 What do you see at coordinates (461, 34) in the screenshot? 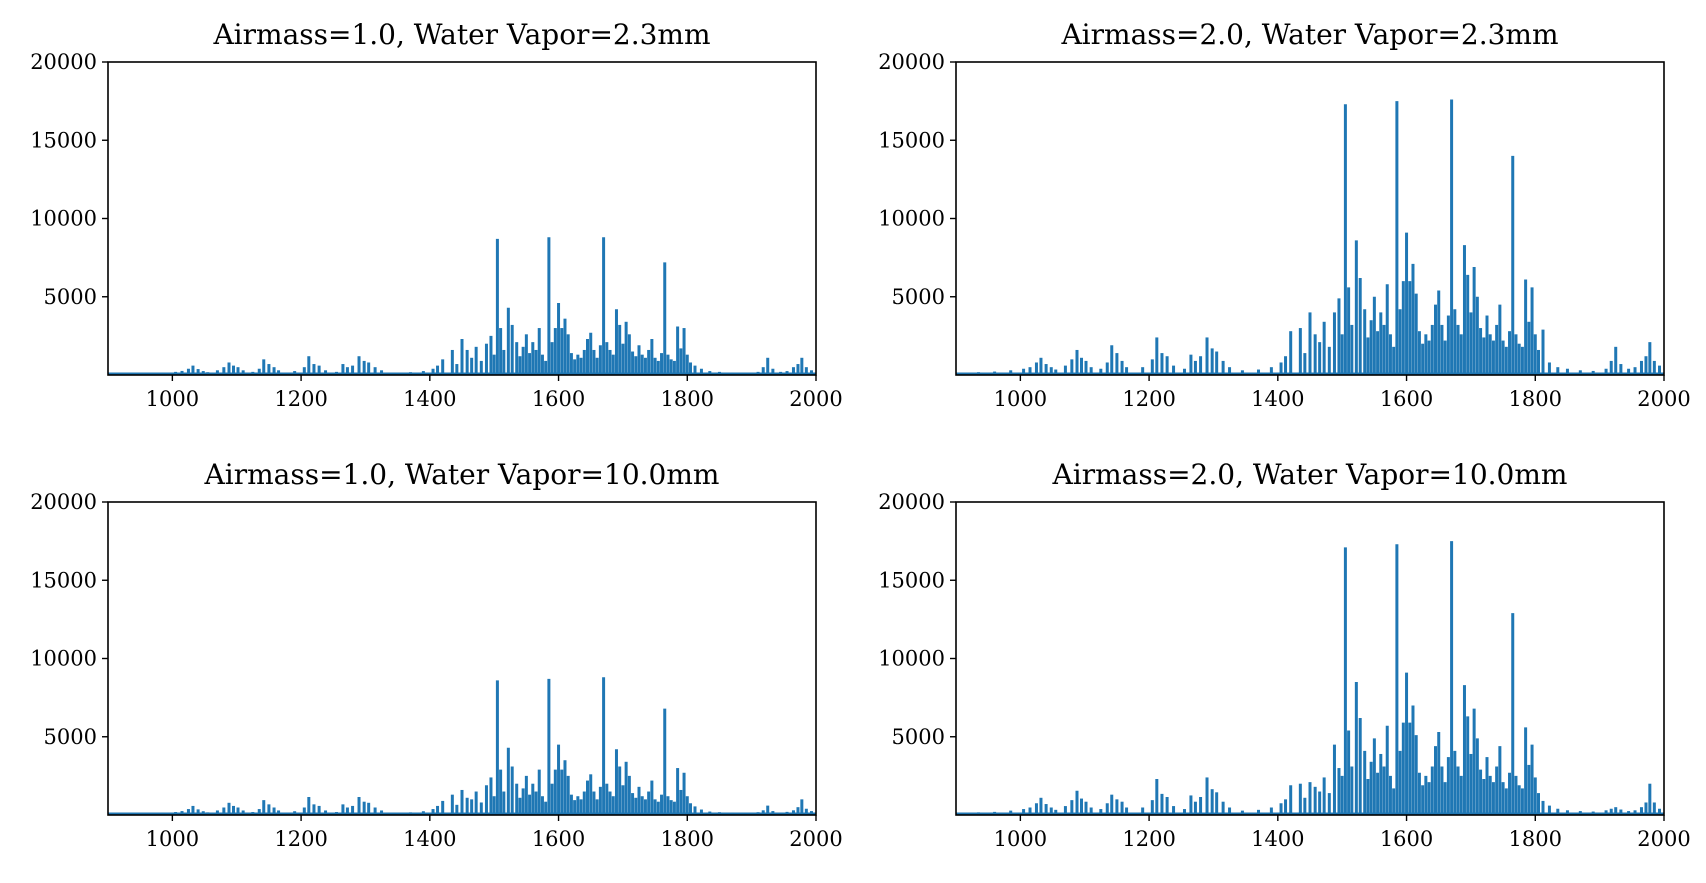
I see `panel-title: Airmass=1.0, Water Vapor=2.3mm` at bounding box center [461, 34].